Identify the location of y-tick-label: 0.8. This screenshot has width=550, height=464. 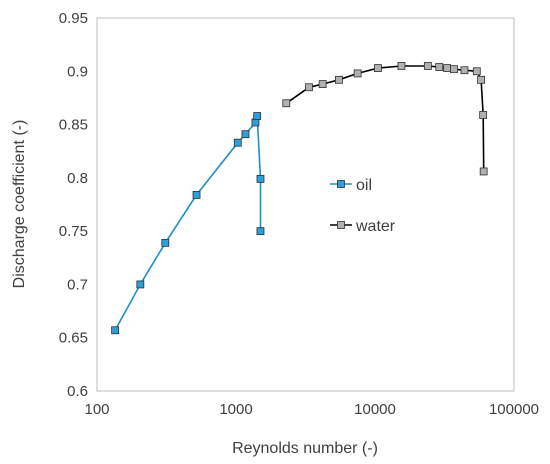
(77, 178).